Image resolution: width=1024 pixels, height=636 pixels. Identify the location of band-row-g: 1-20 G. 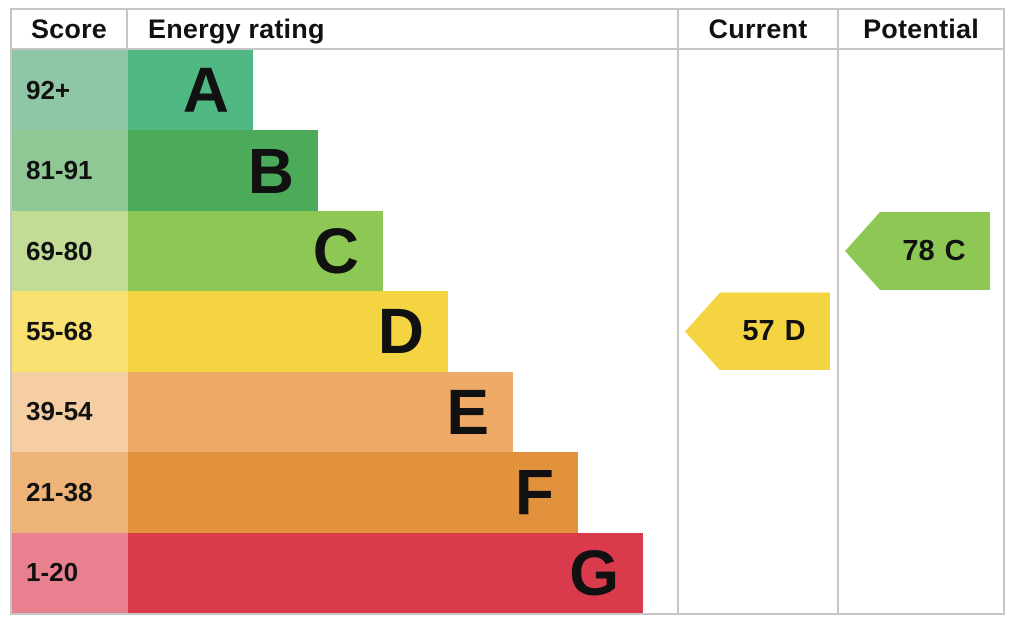
(507, 572).